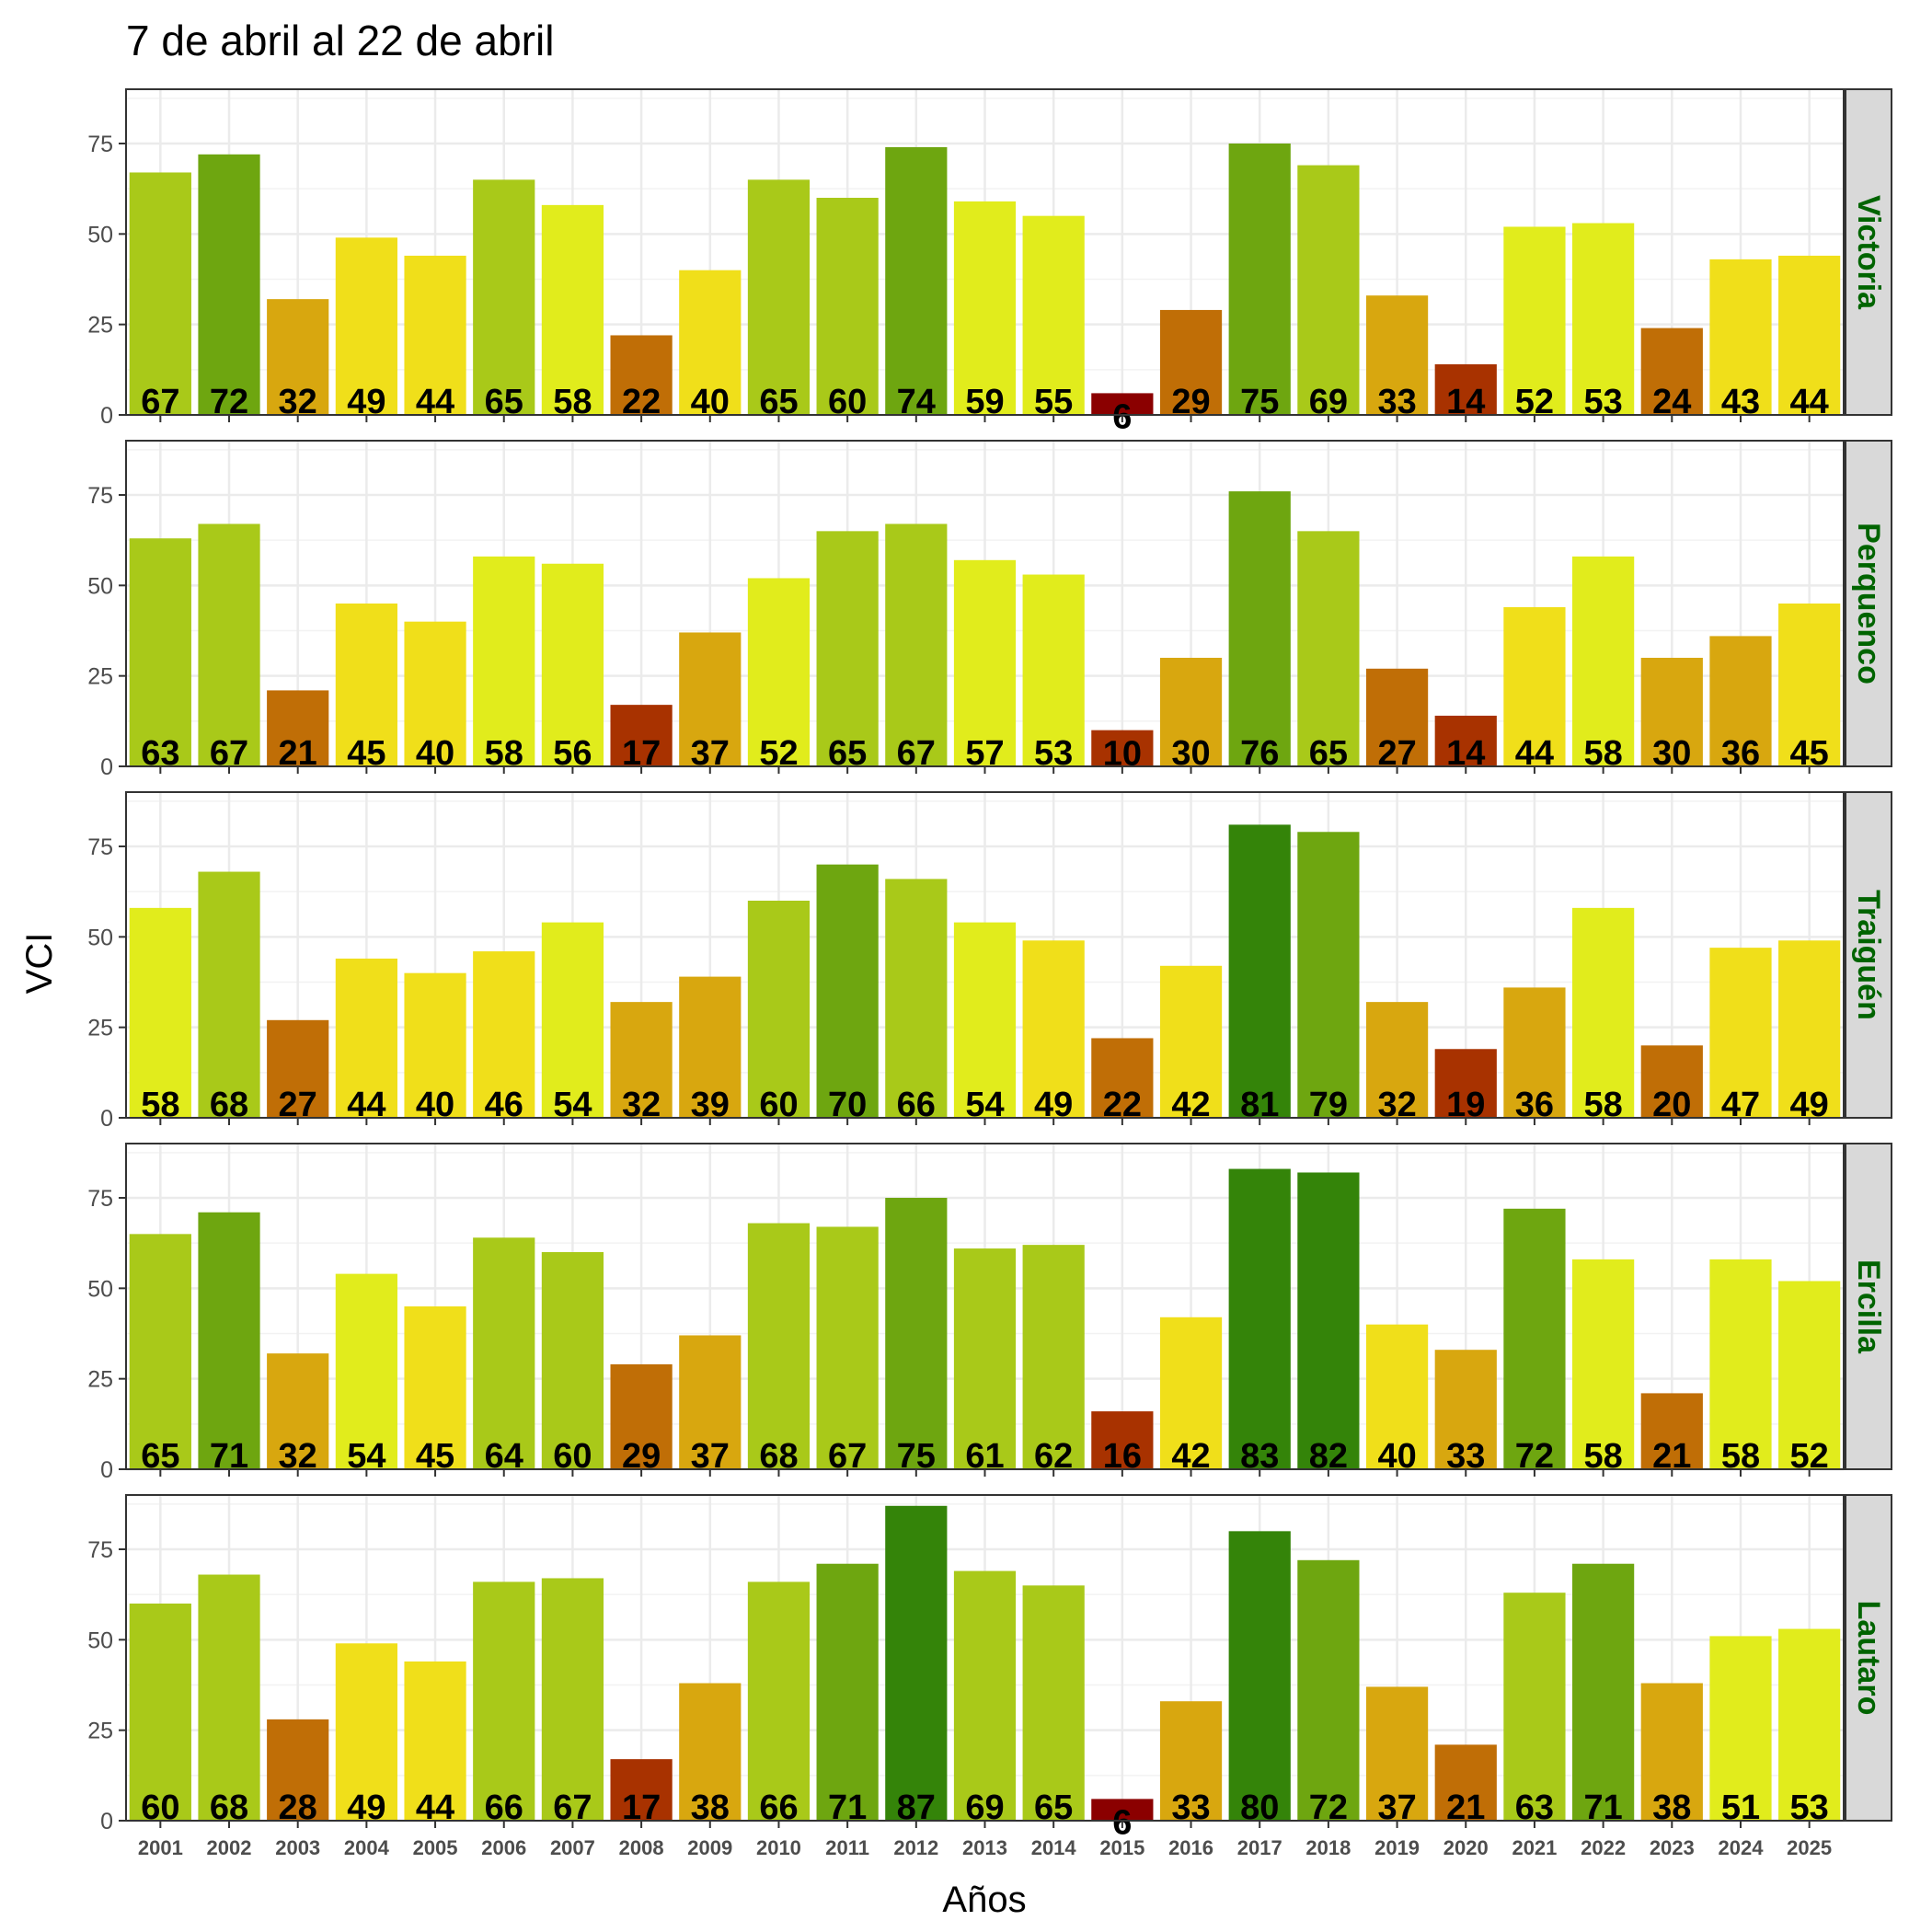 This screenshot has height=1932, width=1932. I want to click on facet-strip-label: Traiguén, so click(1868, 955).